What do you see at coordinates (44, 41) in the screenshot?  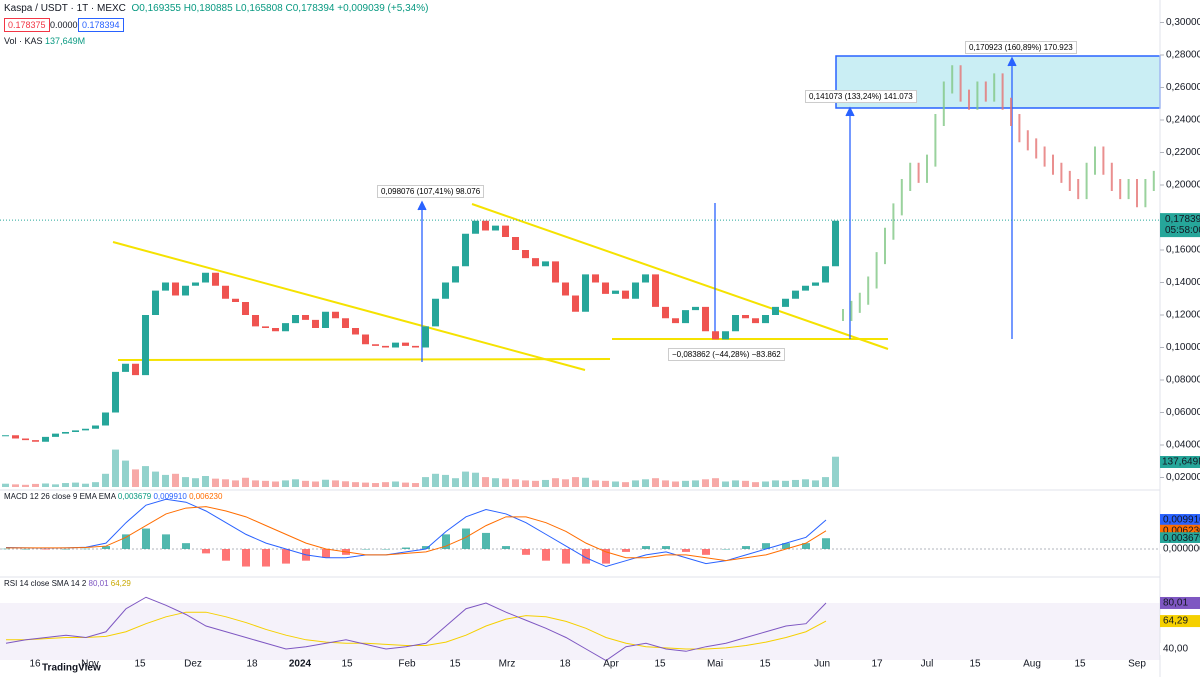 I see `volume-title: Vol · KAS 137,649M` at bounding box center [44, 41].